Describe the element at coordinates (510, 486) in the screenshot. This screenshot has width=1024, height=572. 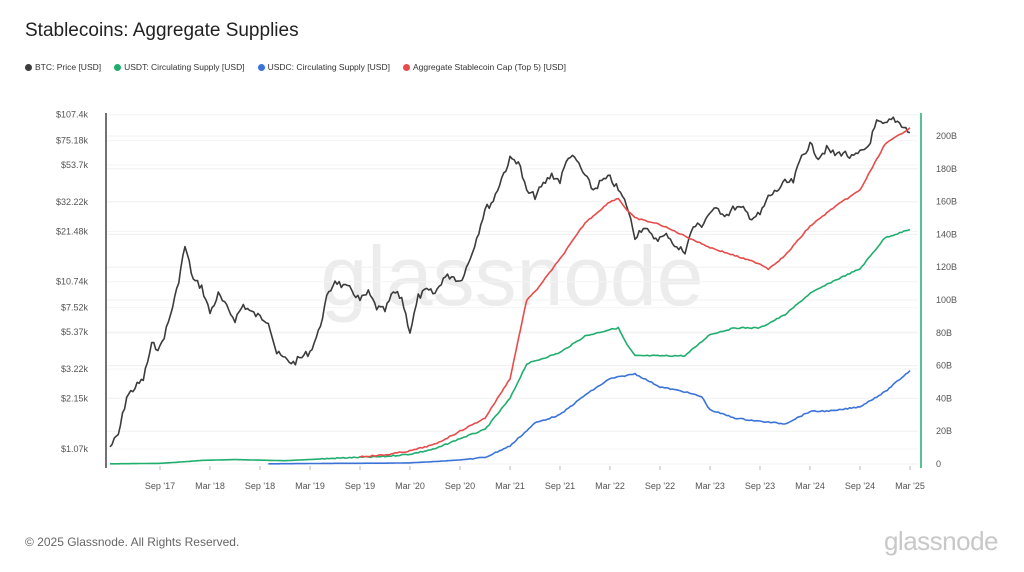
I see `x-tick-label: Mar '21` at that location.